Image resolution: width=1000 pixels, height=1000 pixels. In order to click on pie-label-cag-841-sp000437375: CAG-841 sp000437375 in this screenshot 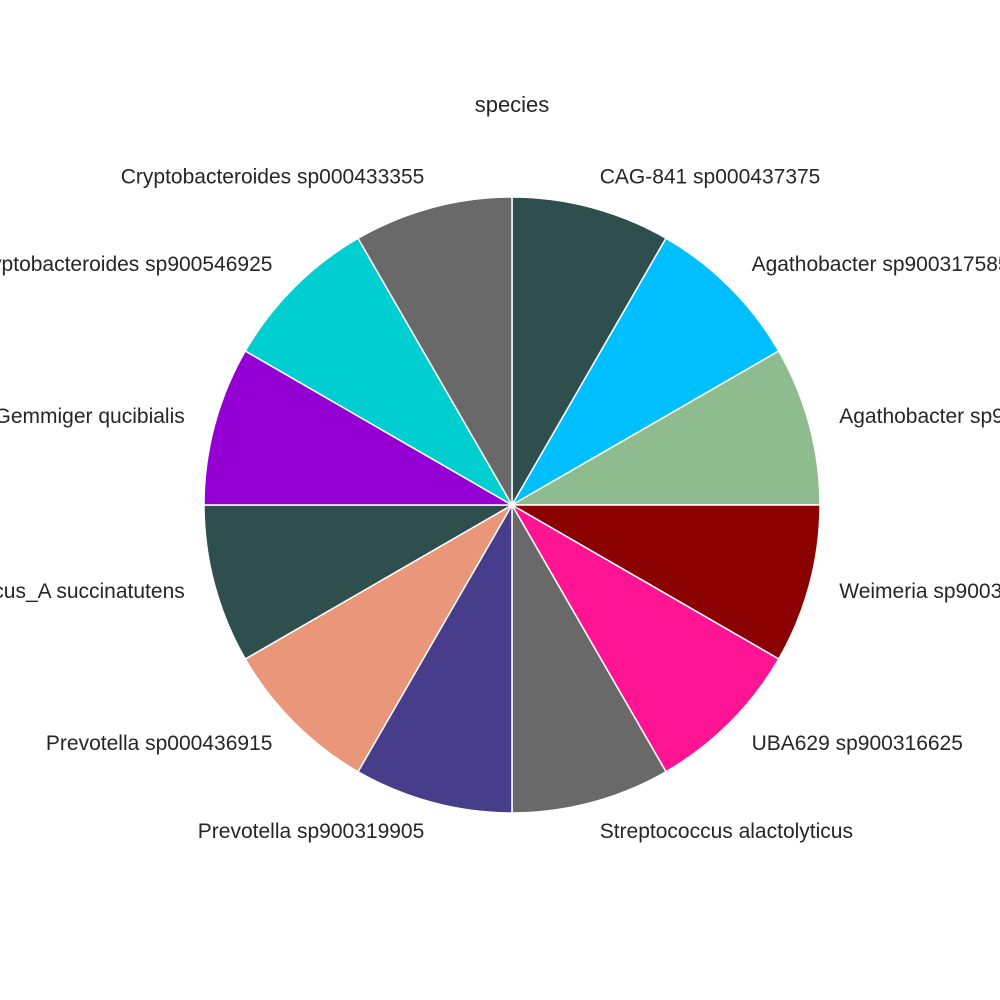, I will do `click(710, 176)`.